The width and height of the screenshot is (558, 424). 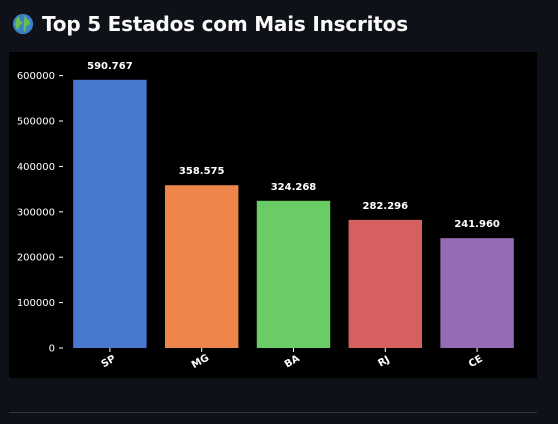 I want to click on globe-icon, so click(x=23, y=24).